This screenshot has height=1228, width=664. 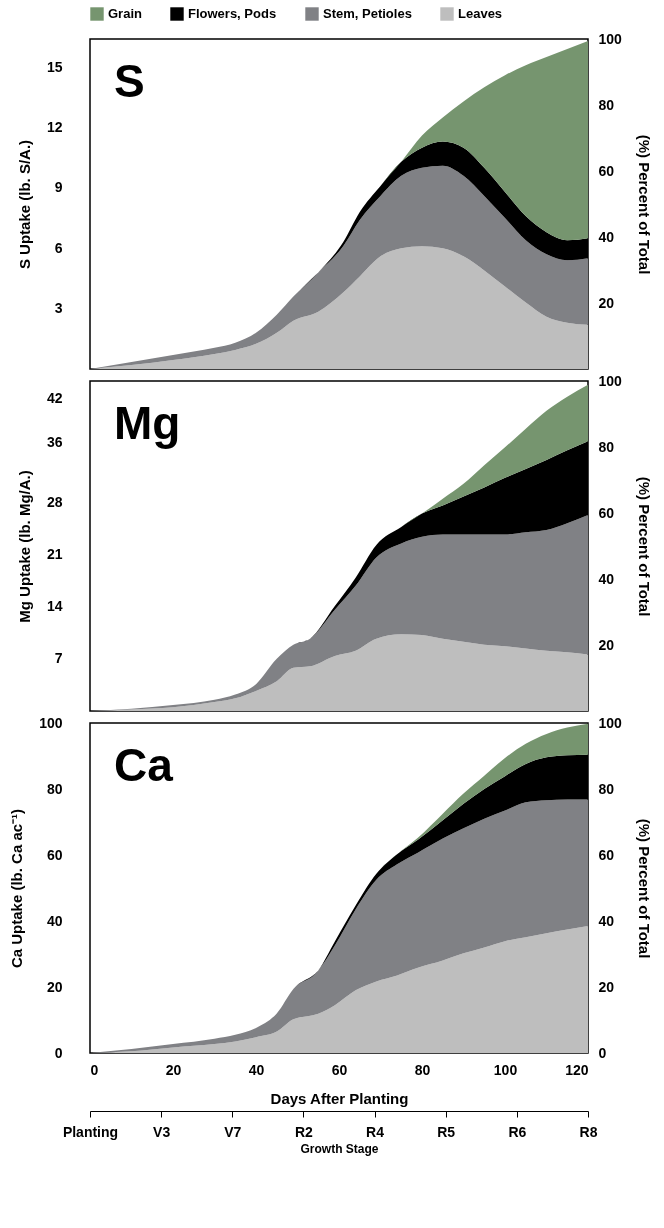 I want to click on y-tick-label: 100, so click(x=51, y=722).